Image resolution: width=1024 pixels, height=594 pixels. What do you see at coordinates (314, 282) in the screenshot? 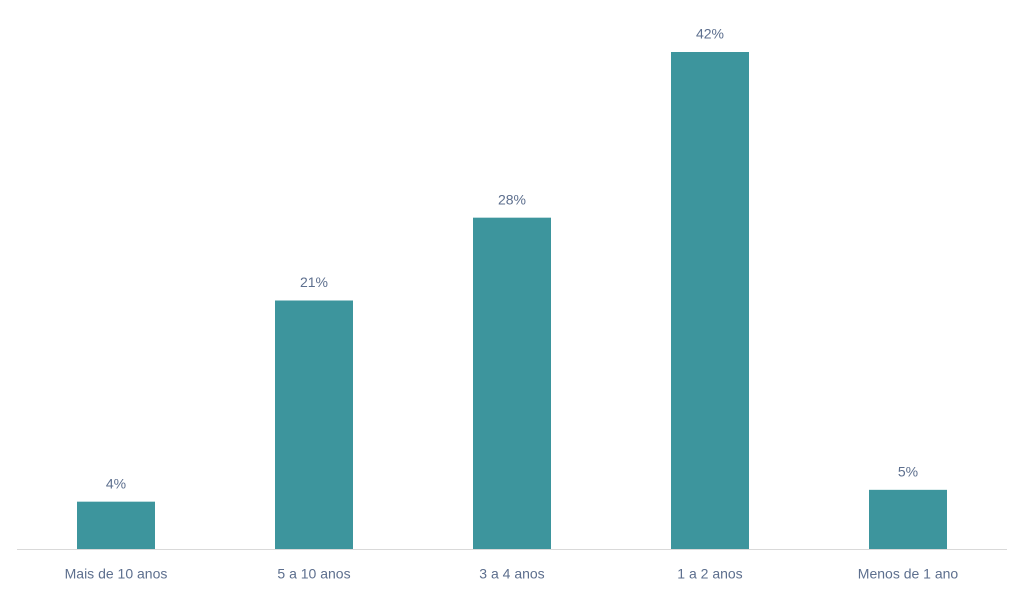
I see `value-label: 21%` at bounding box center [314, 282].